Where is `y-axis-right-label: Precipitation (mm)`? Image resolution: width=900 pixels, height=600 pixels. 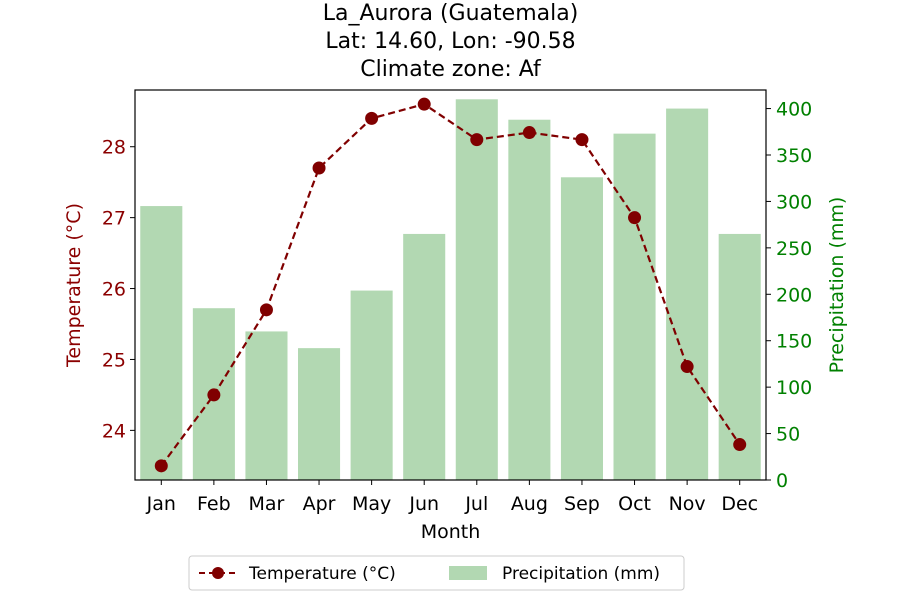
y-axis-right-label: Precipitation (mm) is located at coordinates (837, 285).